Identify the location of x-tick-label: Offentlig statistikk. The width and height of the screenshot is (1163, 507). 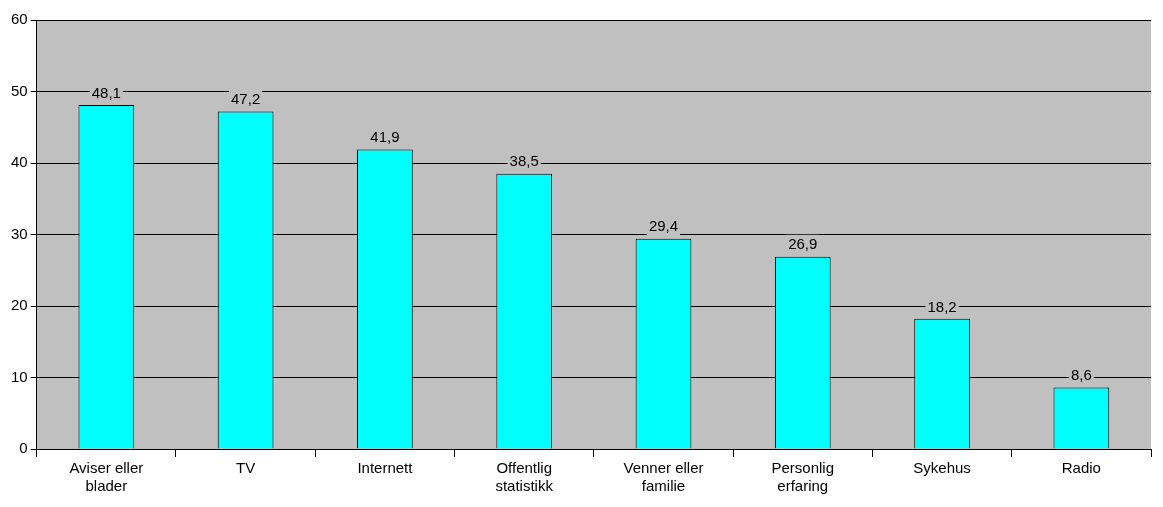
(524, 477).